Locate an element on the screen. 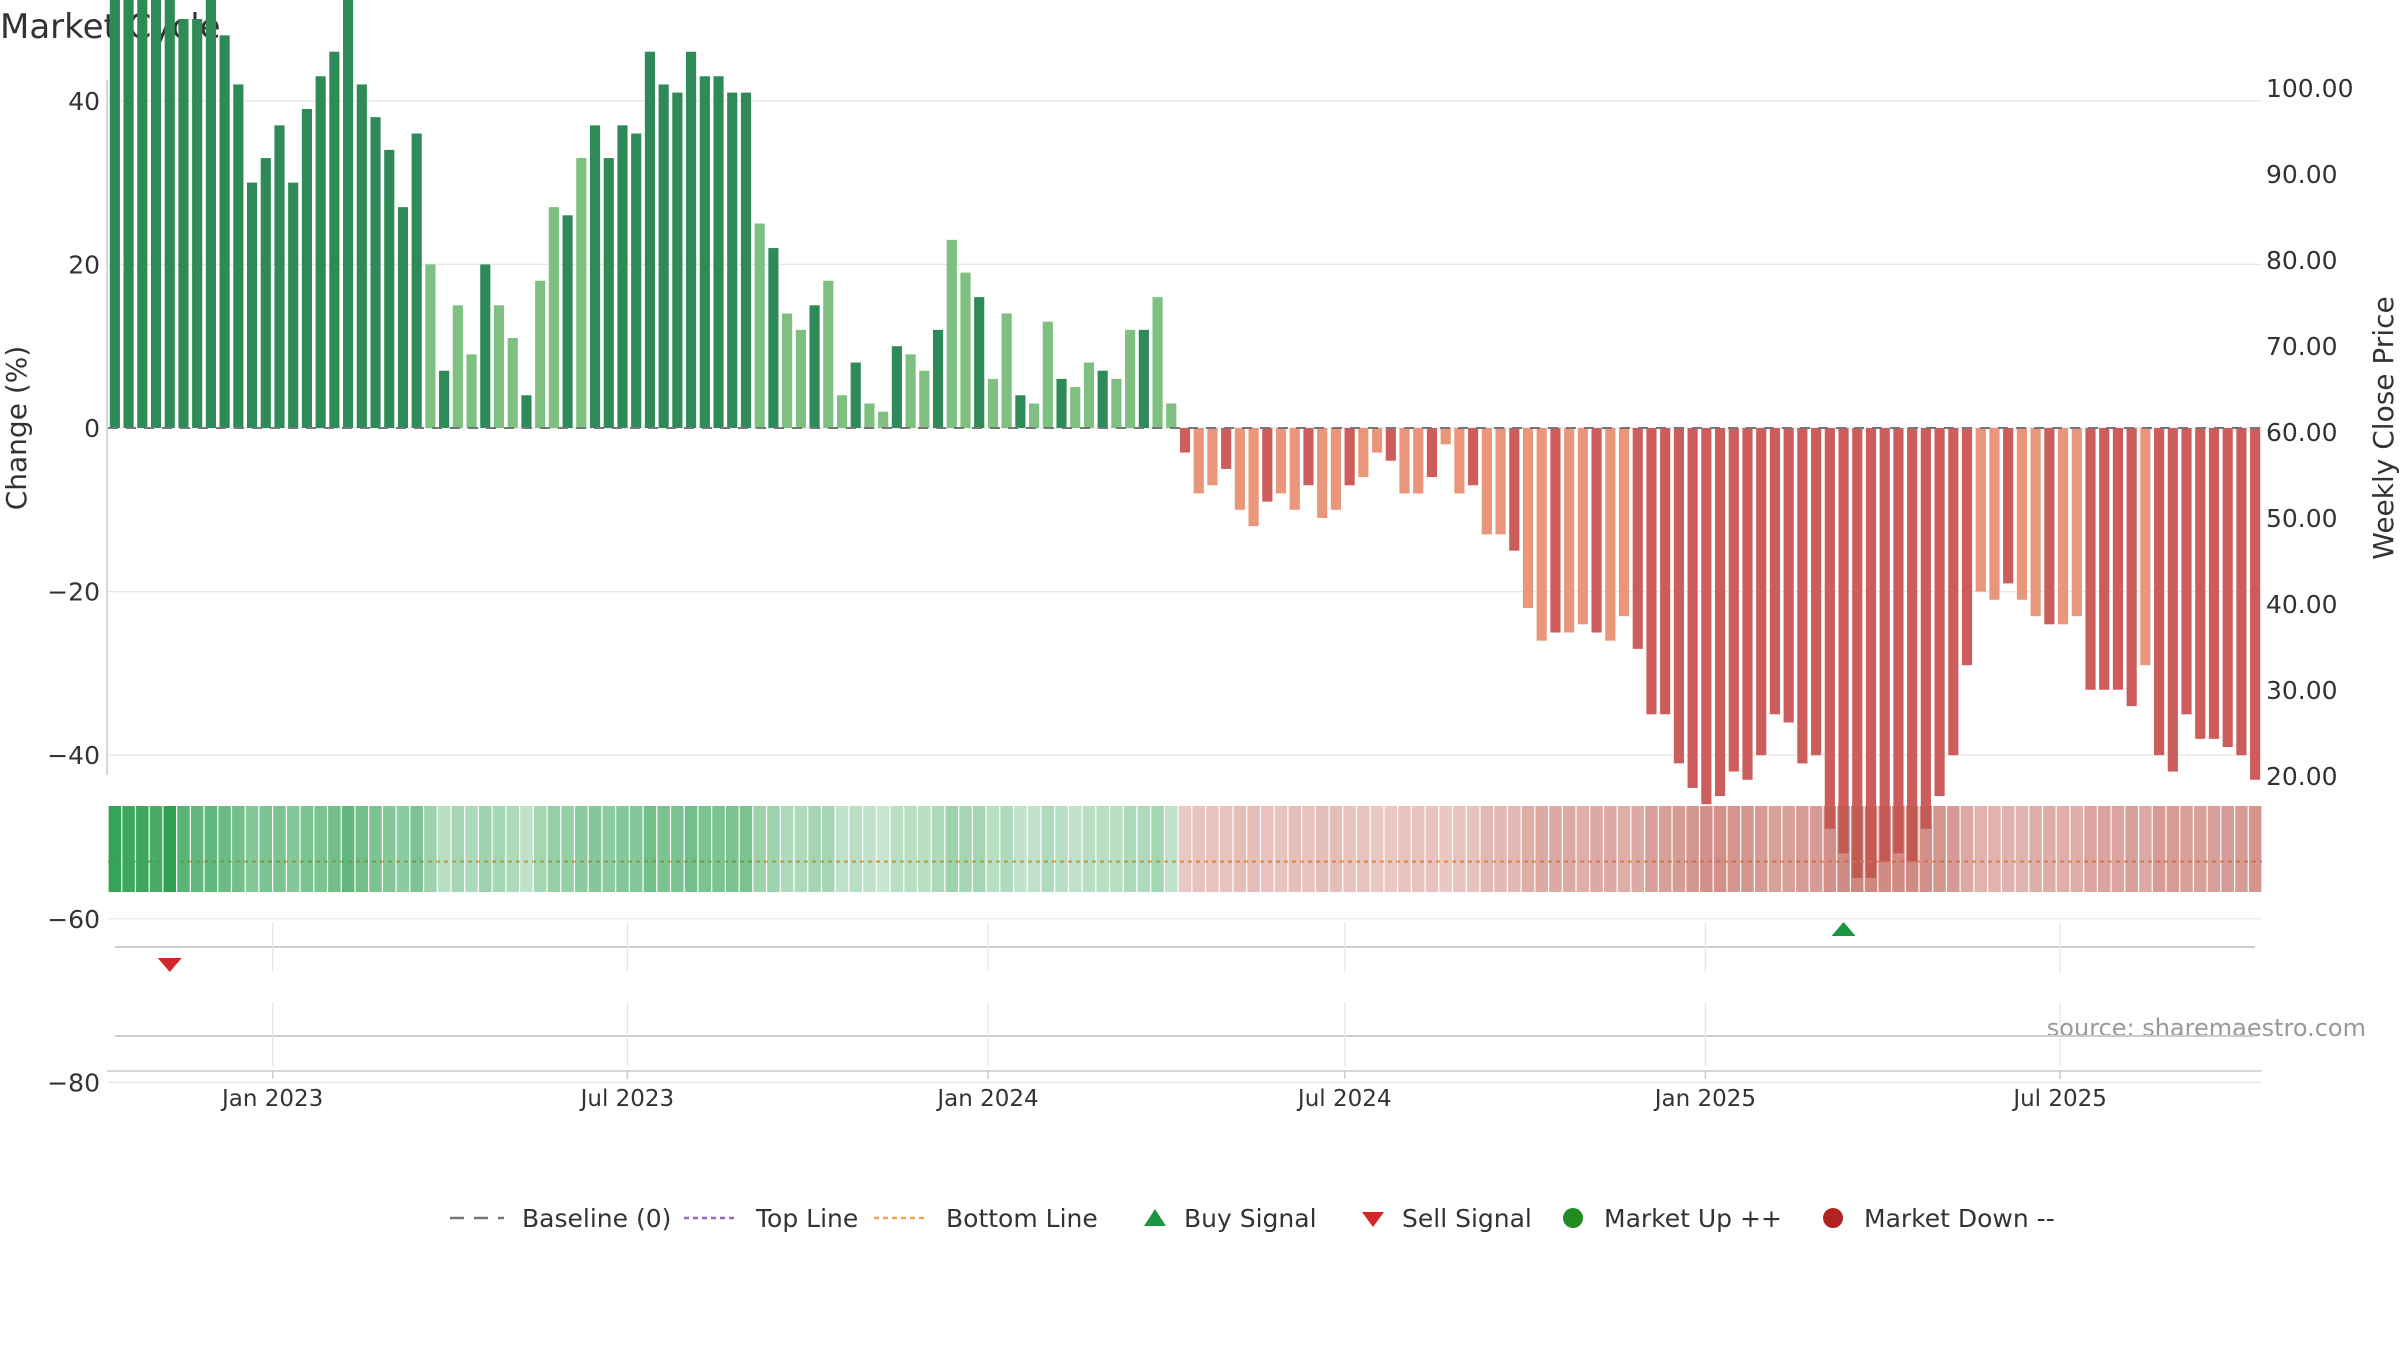 This screenshot has width=2400, height=1354. x-tick-label: Jan 2025 is located at coordinates (1704, 1099).